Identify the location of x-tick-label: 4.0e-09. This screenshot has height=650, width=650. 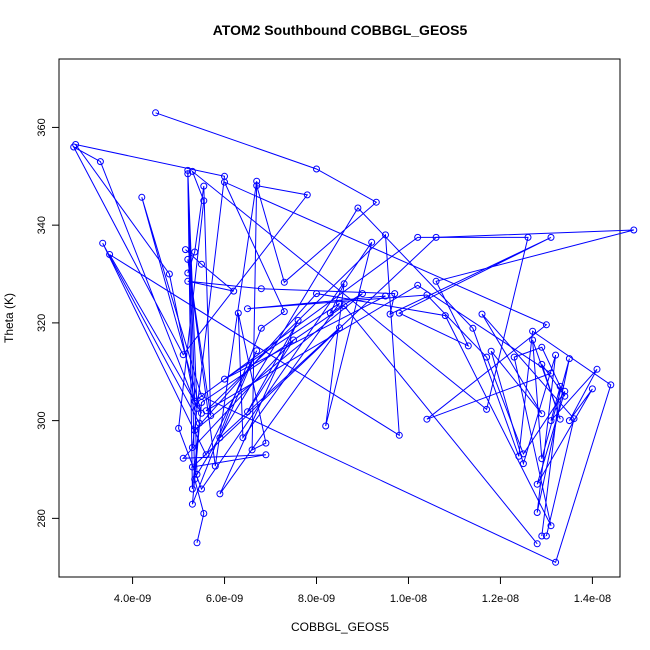
(132, 599).